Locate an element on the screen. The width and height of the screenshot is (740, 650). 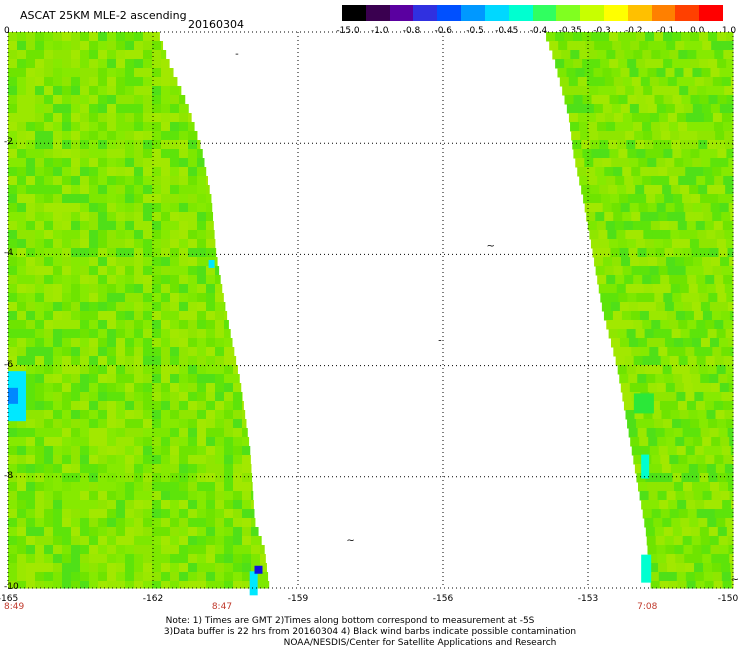
x-tick-label: -162 is located at coordinates (153, 599).